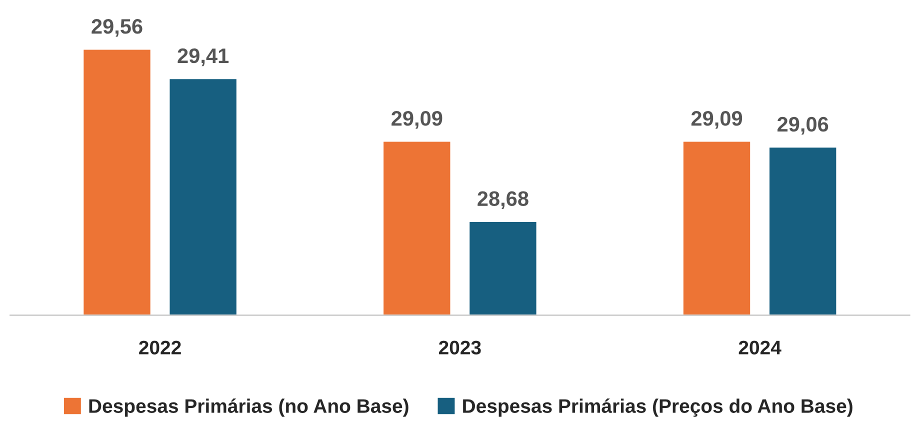 This screenshot has width=918, height=430. Describe the element at coordinates (160, 347) in the screenshot. I see `x-tick-label: 2022` at that location.